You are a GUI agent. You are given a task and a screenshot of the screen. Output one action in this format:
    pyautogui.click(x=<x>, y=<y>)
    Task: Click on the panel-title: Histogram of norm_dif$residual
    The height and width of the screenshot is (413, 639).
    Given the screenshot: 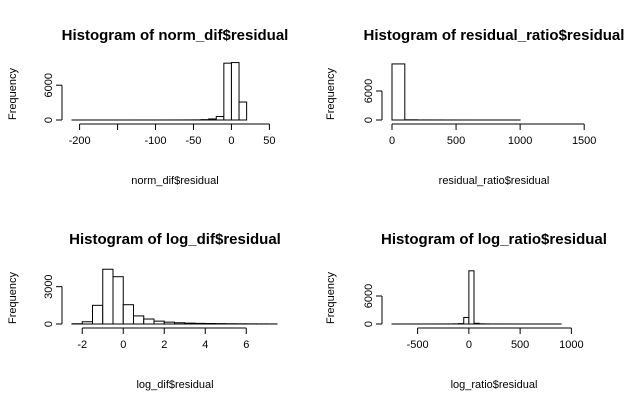 What is the action you would take?
    pyautogui.click(x=175, y=35)
    